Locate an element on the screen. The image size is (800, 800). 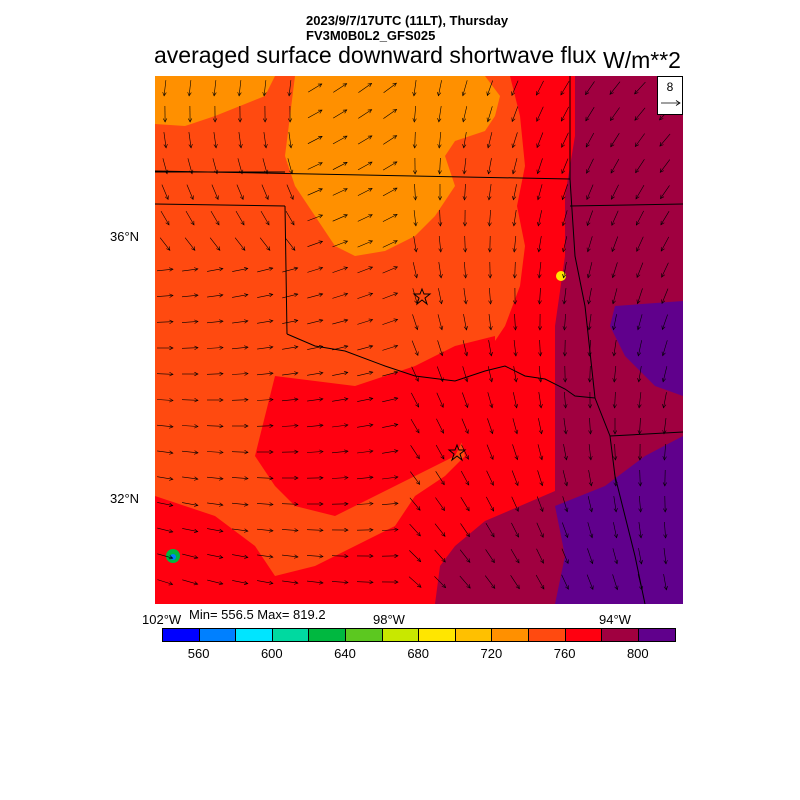
colorbar-tick-label: 640 is located at coordinates (345, 653).